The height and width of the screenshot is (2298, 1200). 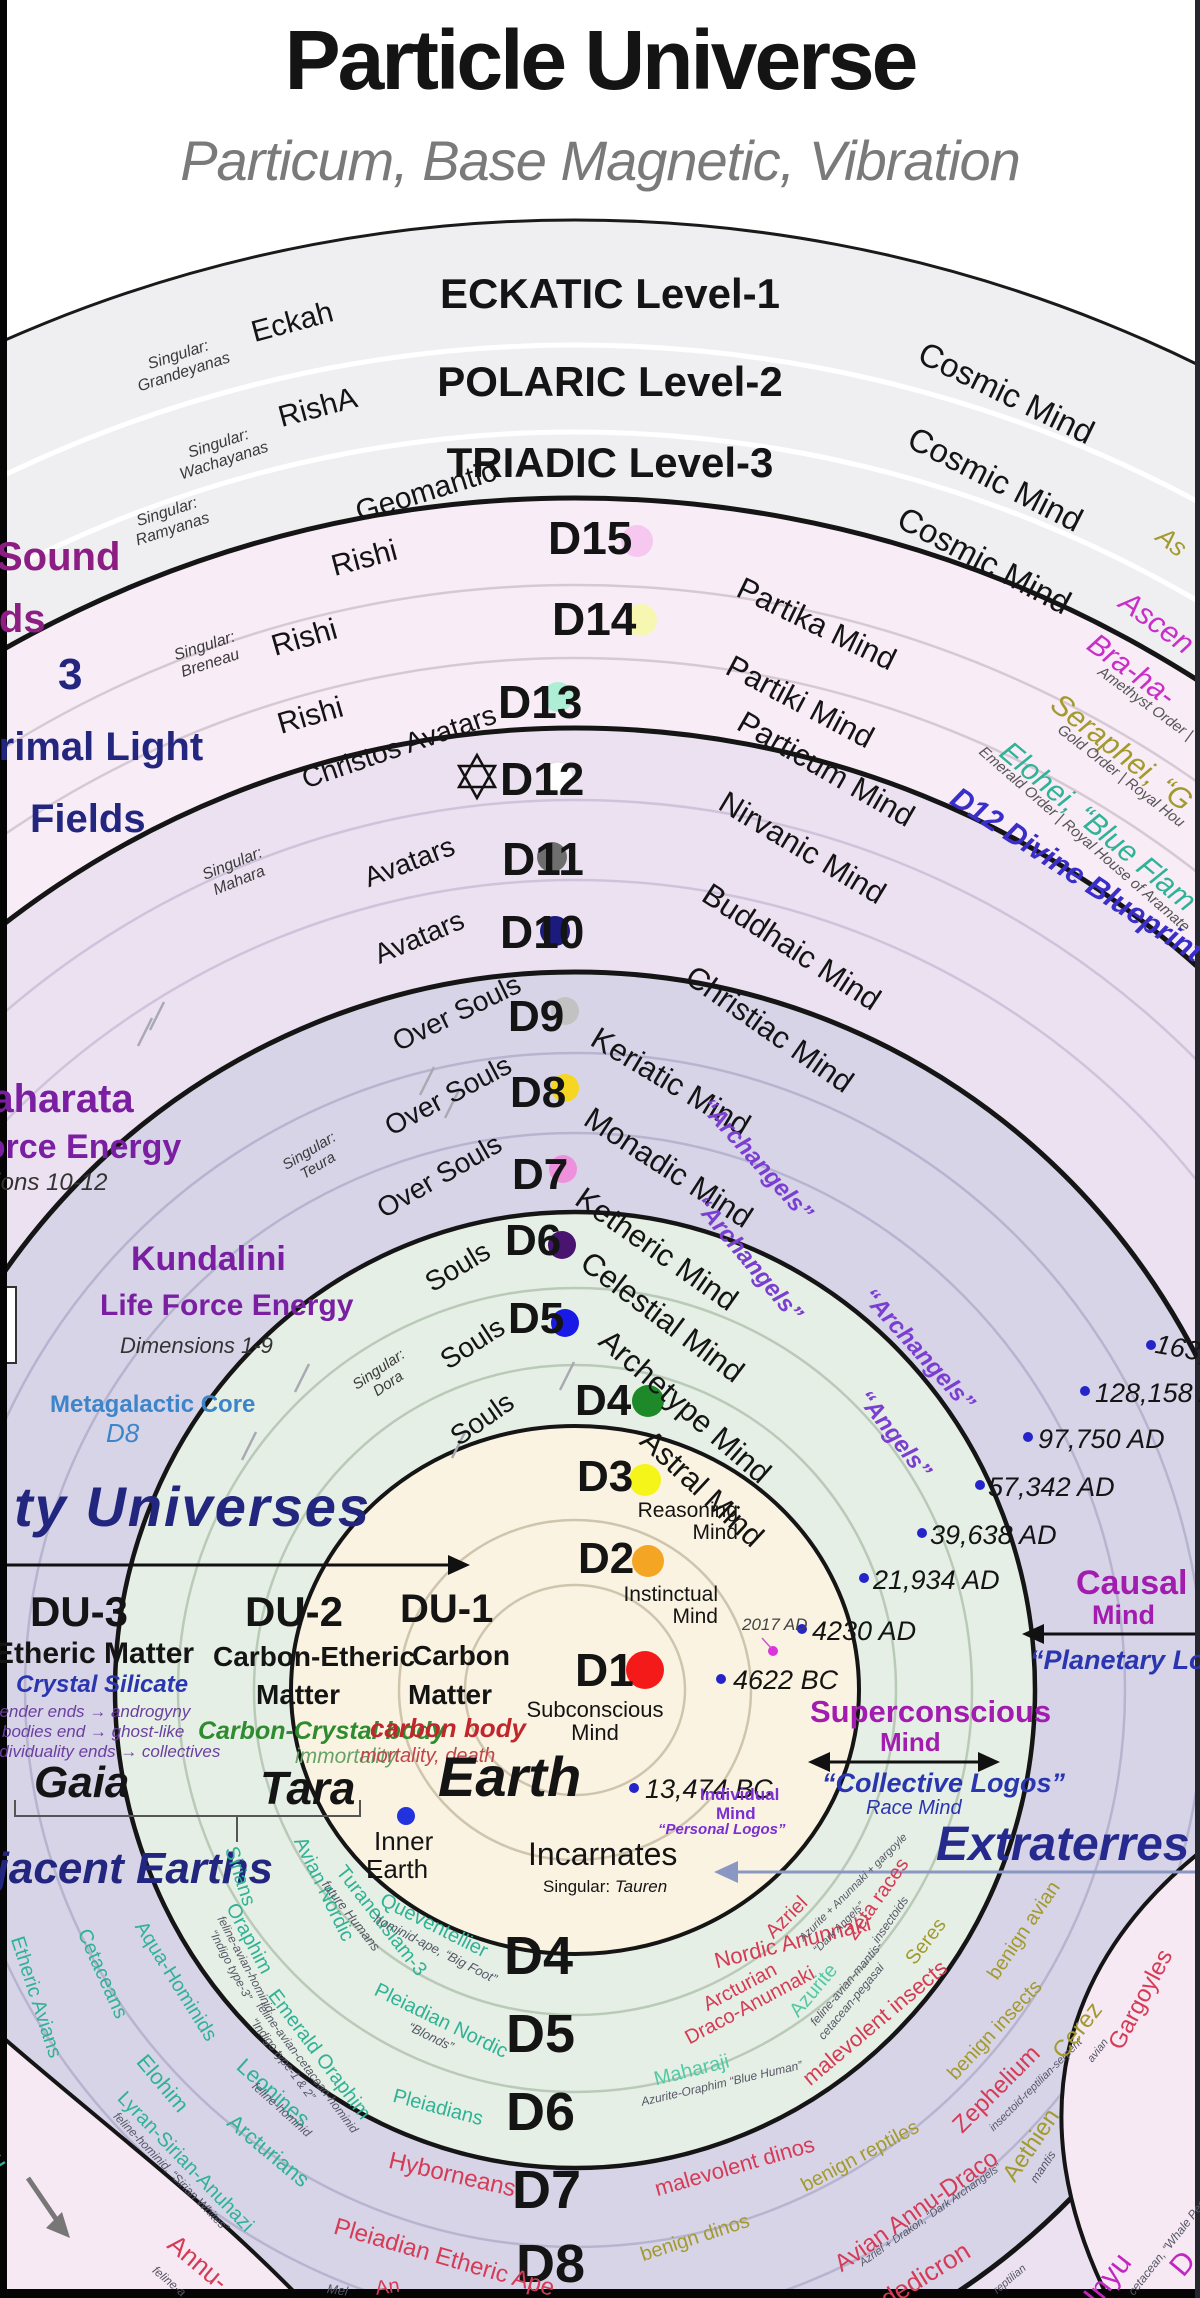 What do you see at coordinates (914, 1808) in the screenshot?
I see `race-mind: Race Mind` at bounding box center [914, 1808].